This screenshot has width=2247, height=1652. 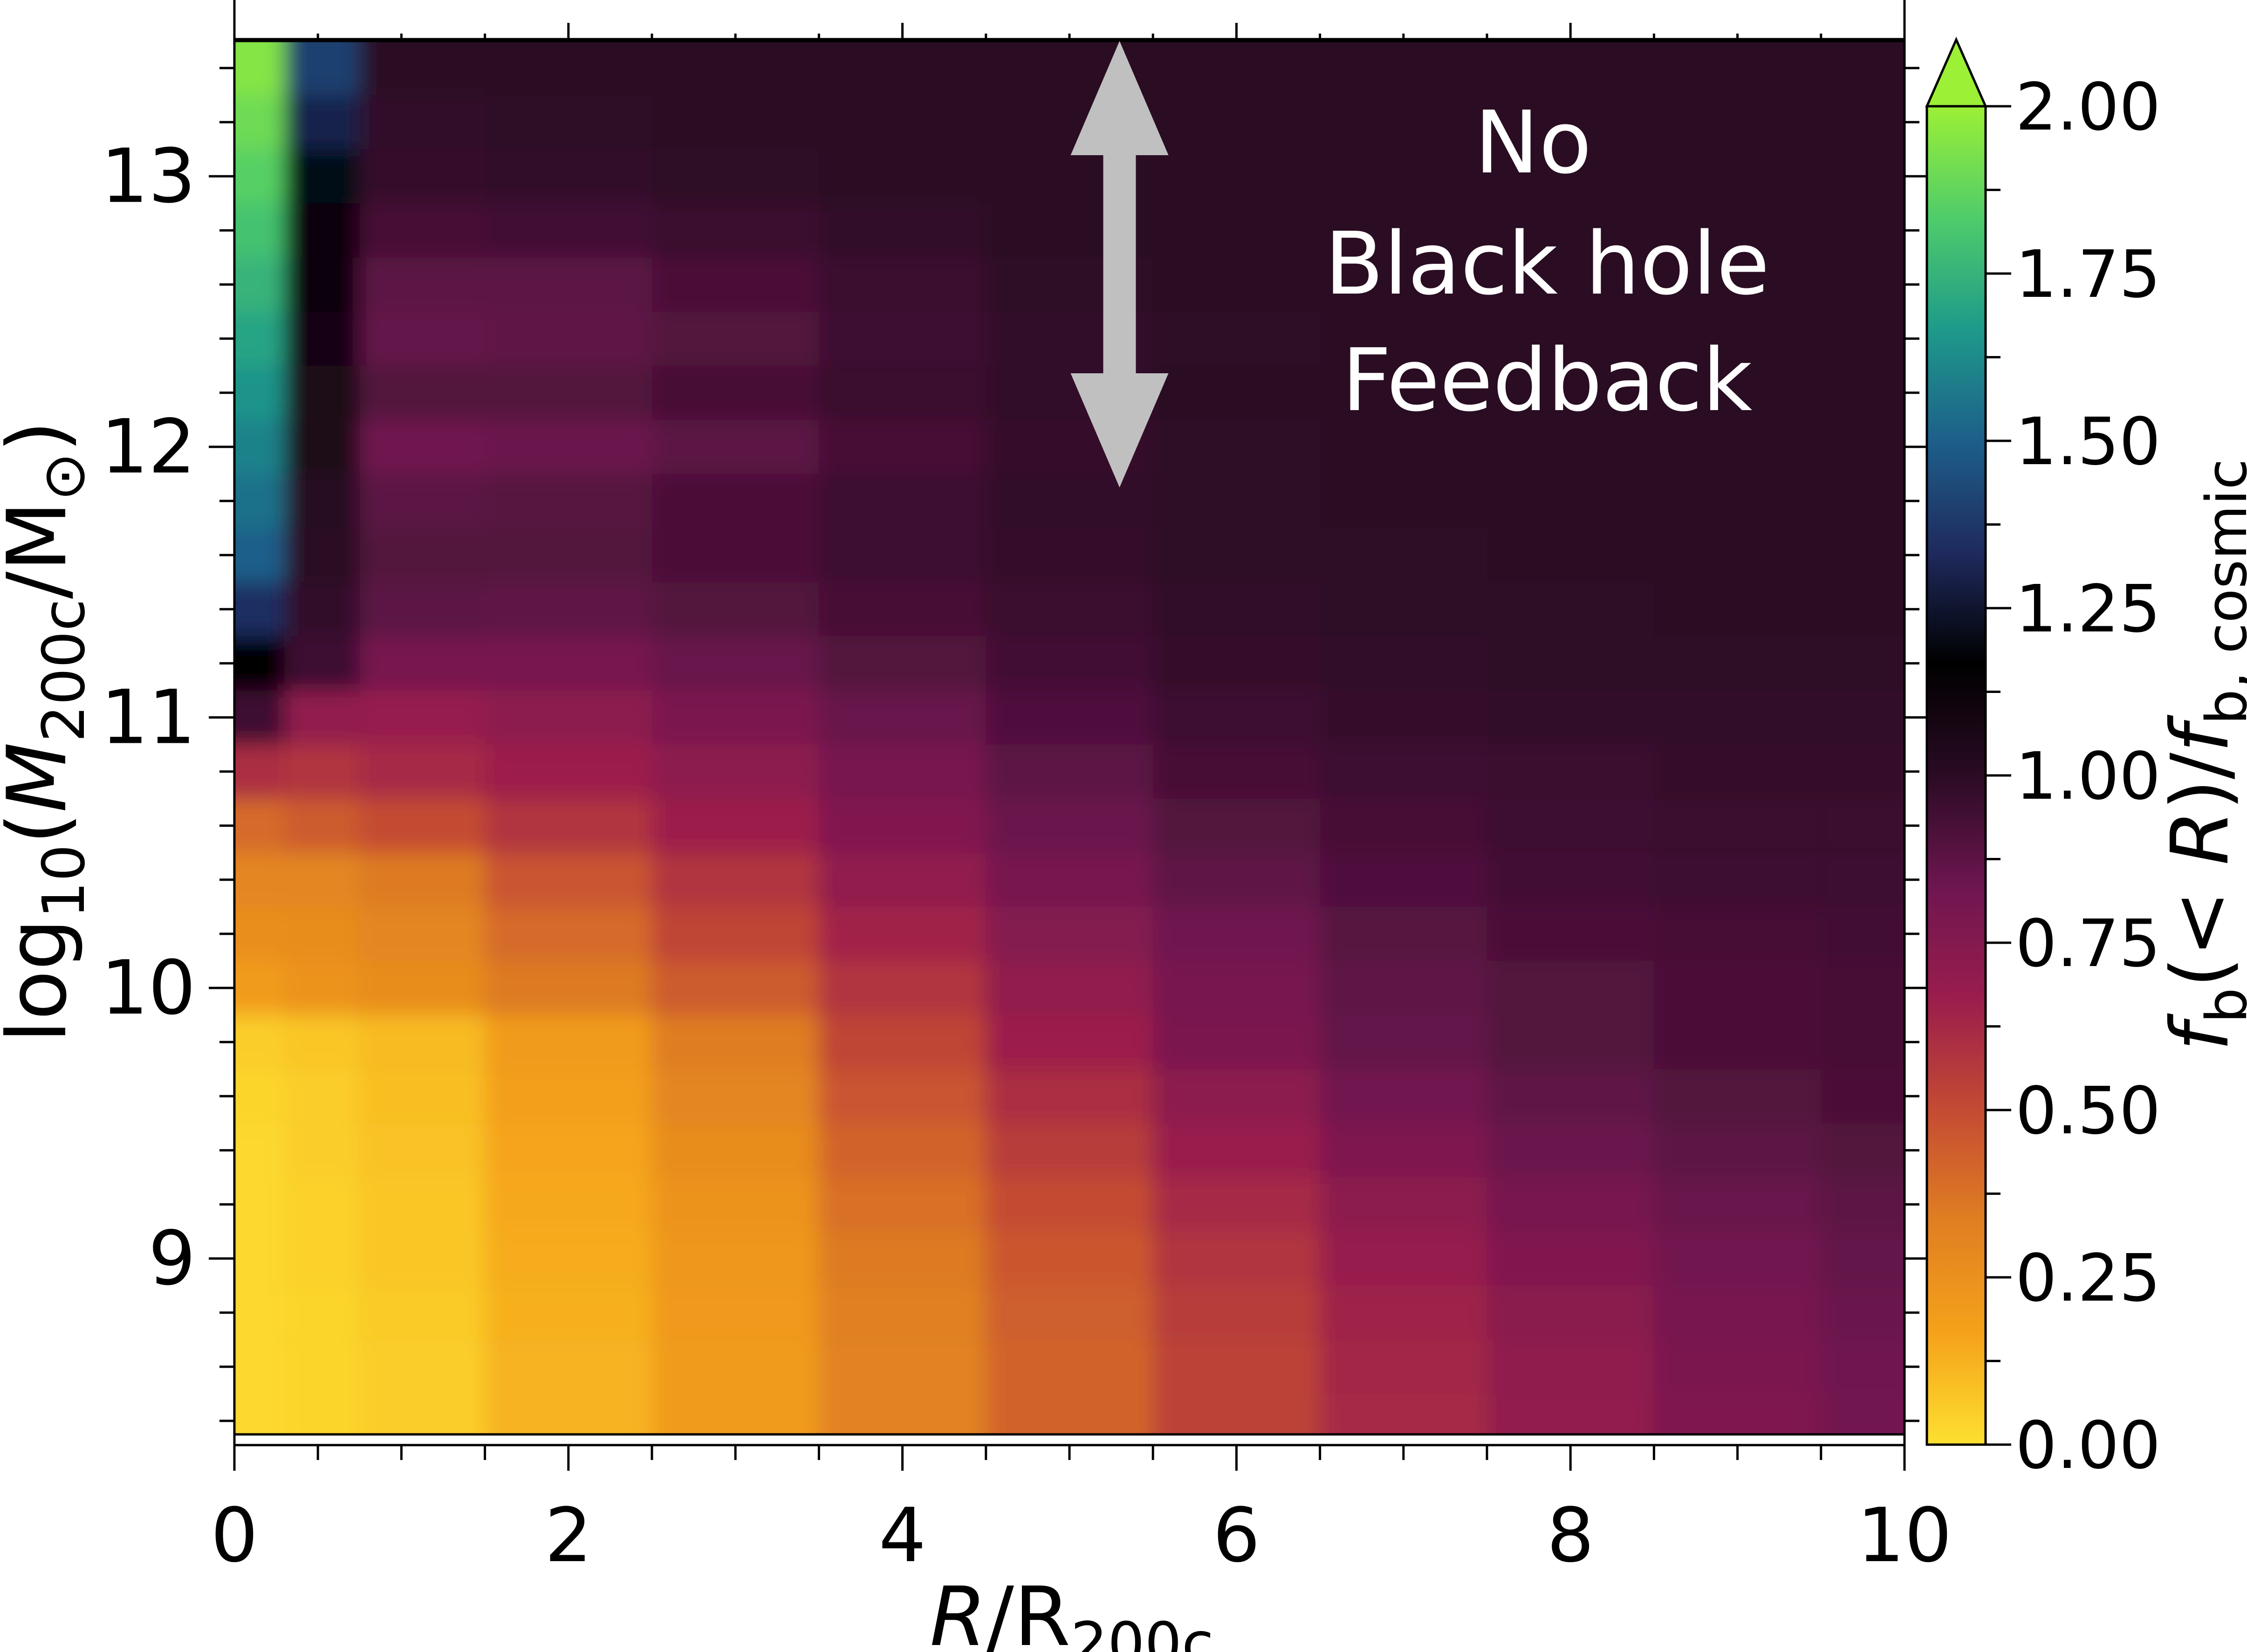 What do you see at coordinates (1547, 381) in the screenshot?
I see `annotation-line-3: Feedback` at bounding box center [1547, 381].